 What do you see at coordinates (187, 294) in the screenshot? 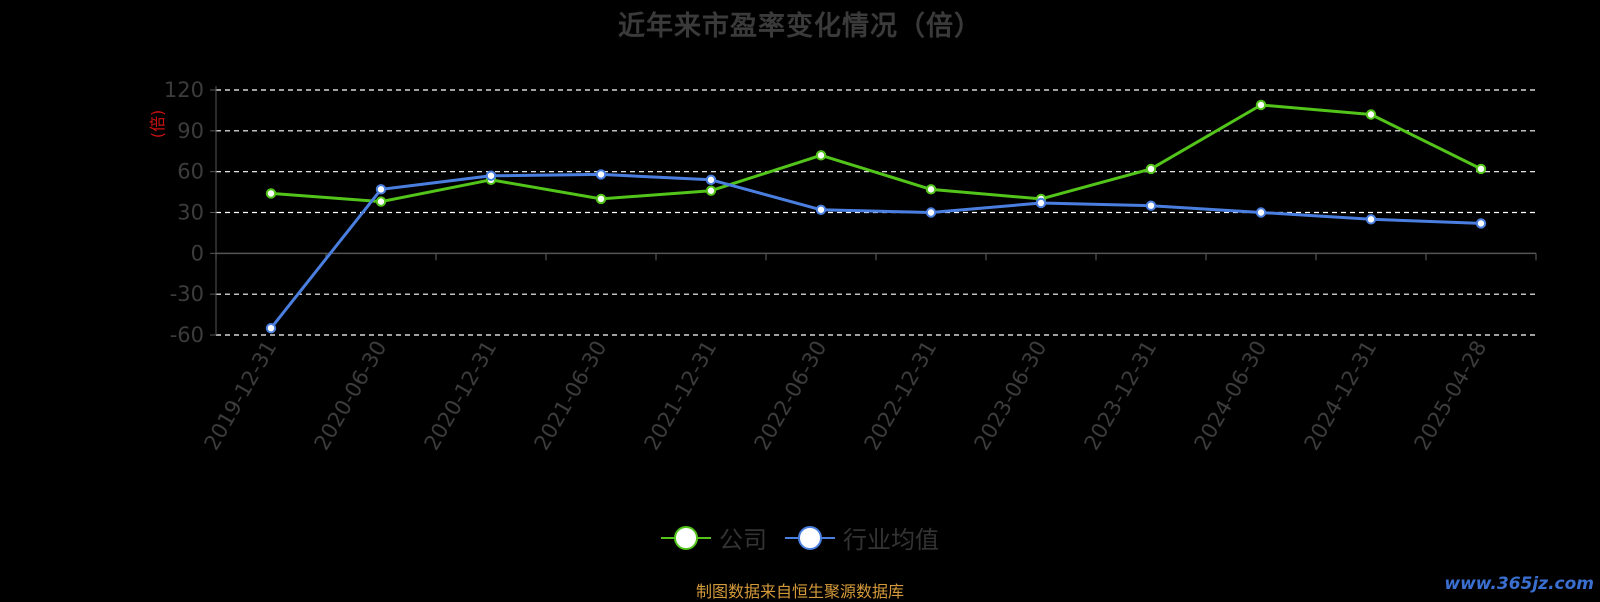
I see `y-tick-label: -30` at bounding box center [187, 294].